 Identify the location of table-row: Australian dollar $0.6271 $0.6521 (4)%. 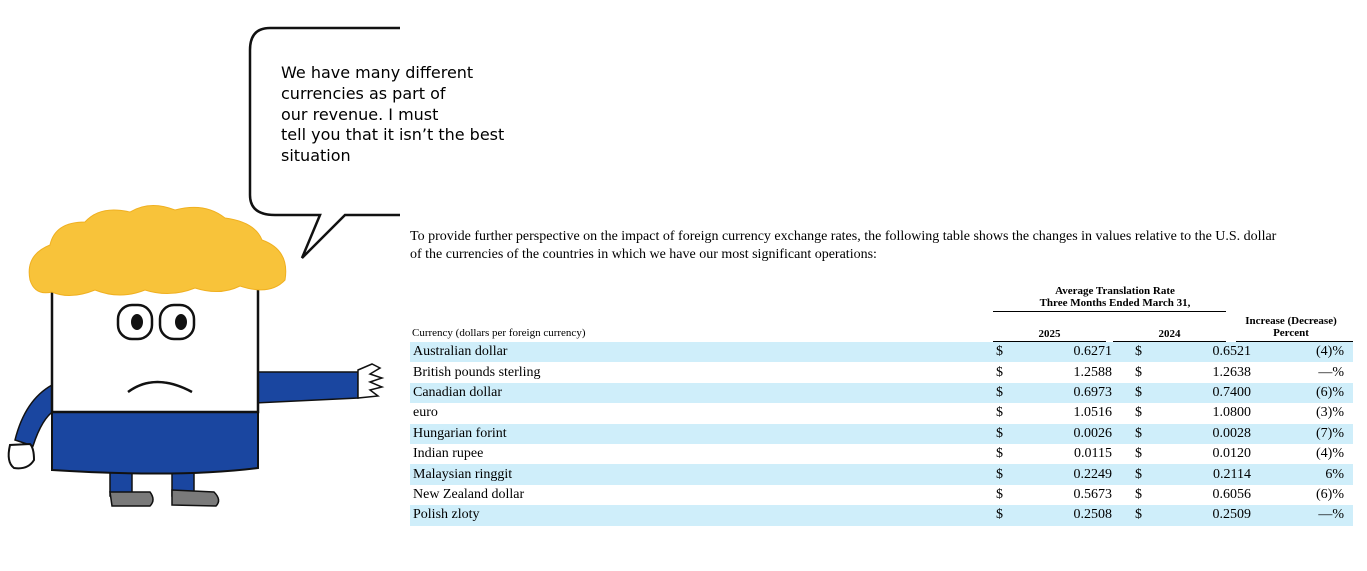
(881, 352).